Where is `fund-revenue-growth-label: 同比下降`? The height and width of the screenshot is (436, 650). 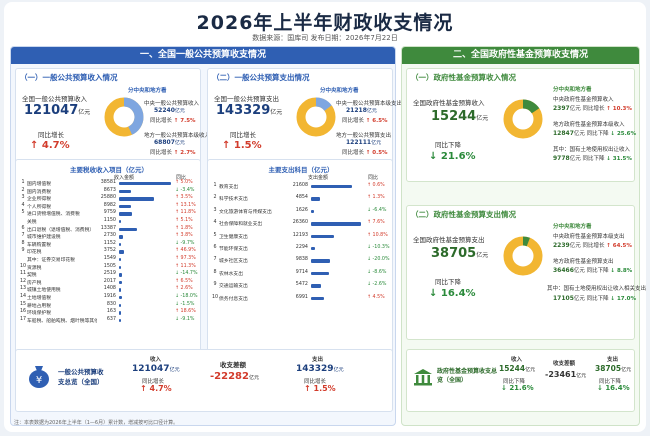 fund-revenue-growth-label: 同比下降 is located at coordinates (448, 145).